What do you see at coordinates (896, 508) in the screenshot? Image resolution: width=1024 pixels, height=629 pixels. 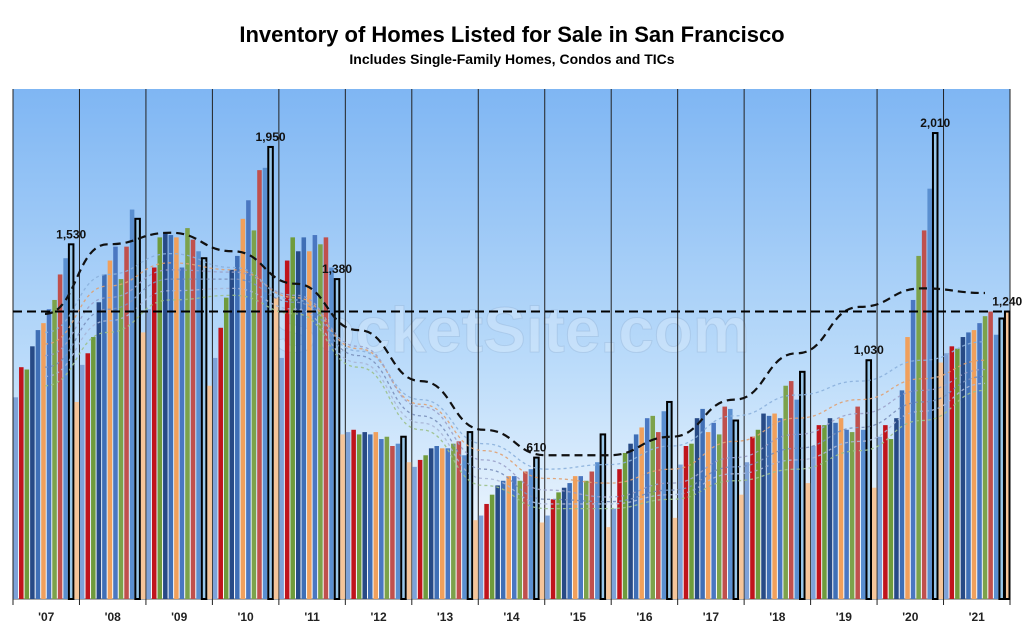 I see `bar-20-apr` at bounding box center [896, 508].